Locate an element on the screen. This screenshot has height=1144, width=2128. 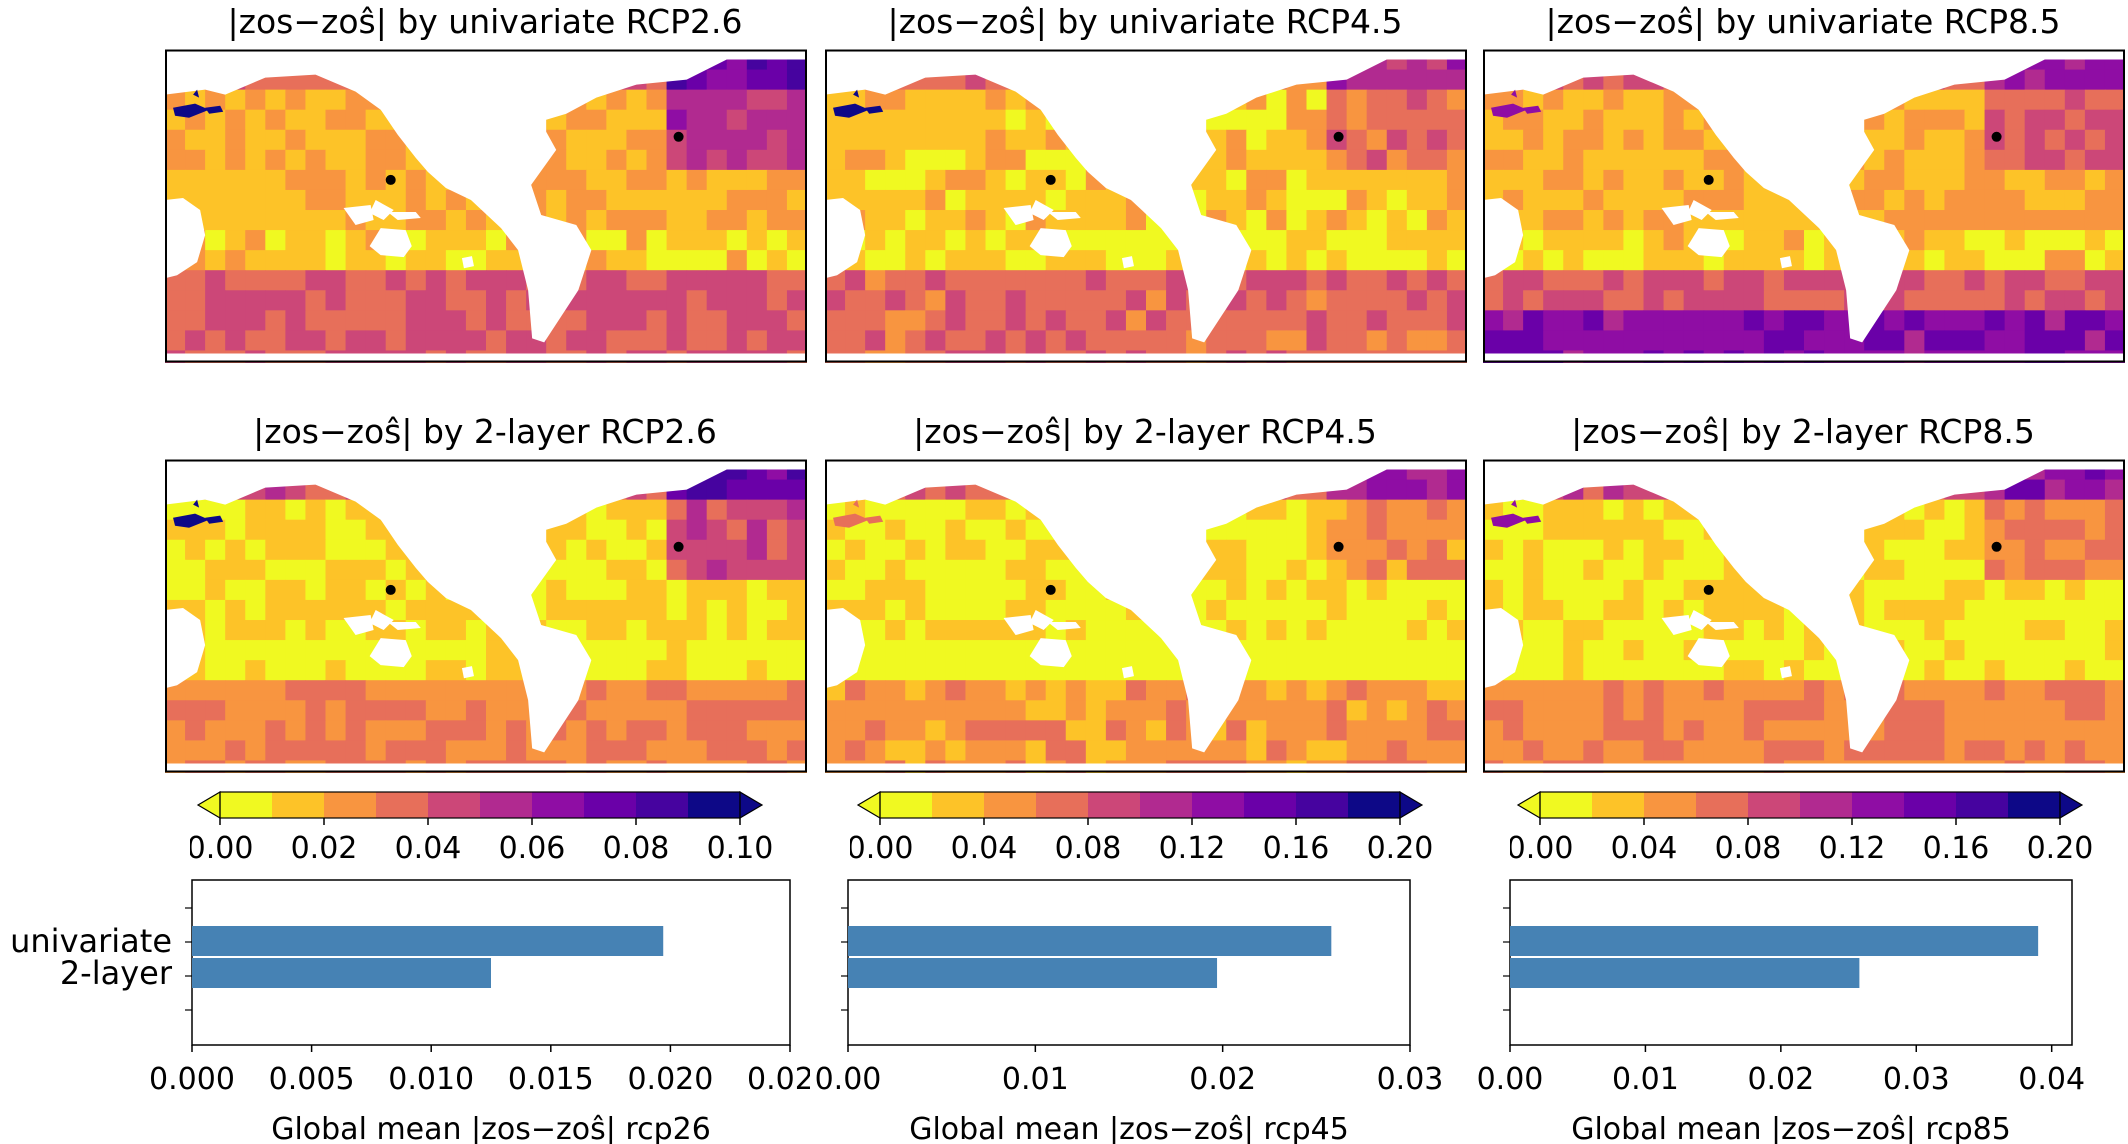
map-title-2layer-rcp45: |zos−zoŝ| by 2-layer RCP4.5 is located at coordinates (1145, 431).